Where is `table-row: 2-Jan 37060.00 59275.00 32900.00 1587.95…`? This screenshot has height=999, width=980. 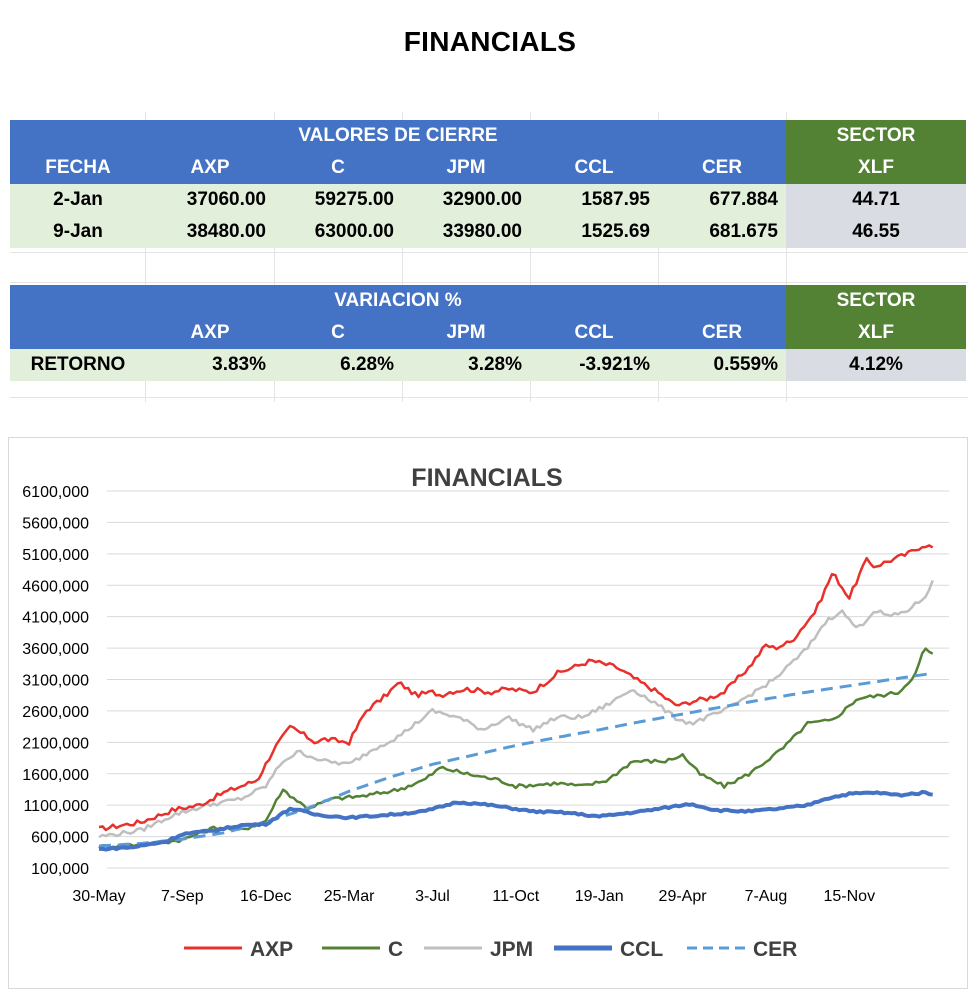
table-row: 2-Jan 37060.00 59275.00 32900.00 1587.95… is located at coordinates (488, 200).